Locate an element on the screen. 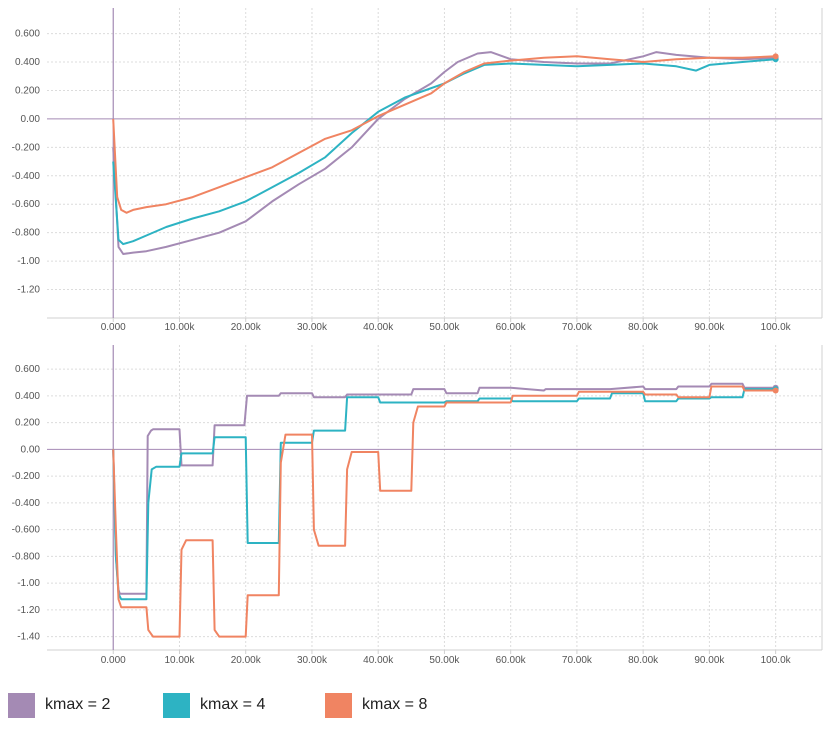 Image resolution: width=830 pixels, height=732 pixels. top-y-tick-label: -0.600 is located at coordinates (26, 204).